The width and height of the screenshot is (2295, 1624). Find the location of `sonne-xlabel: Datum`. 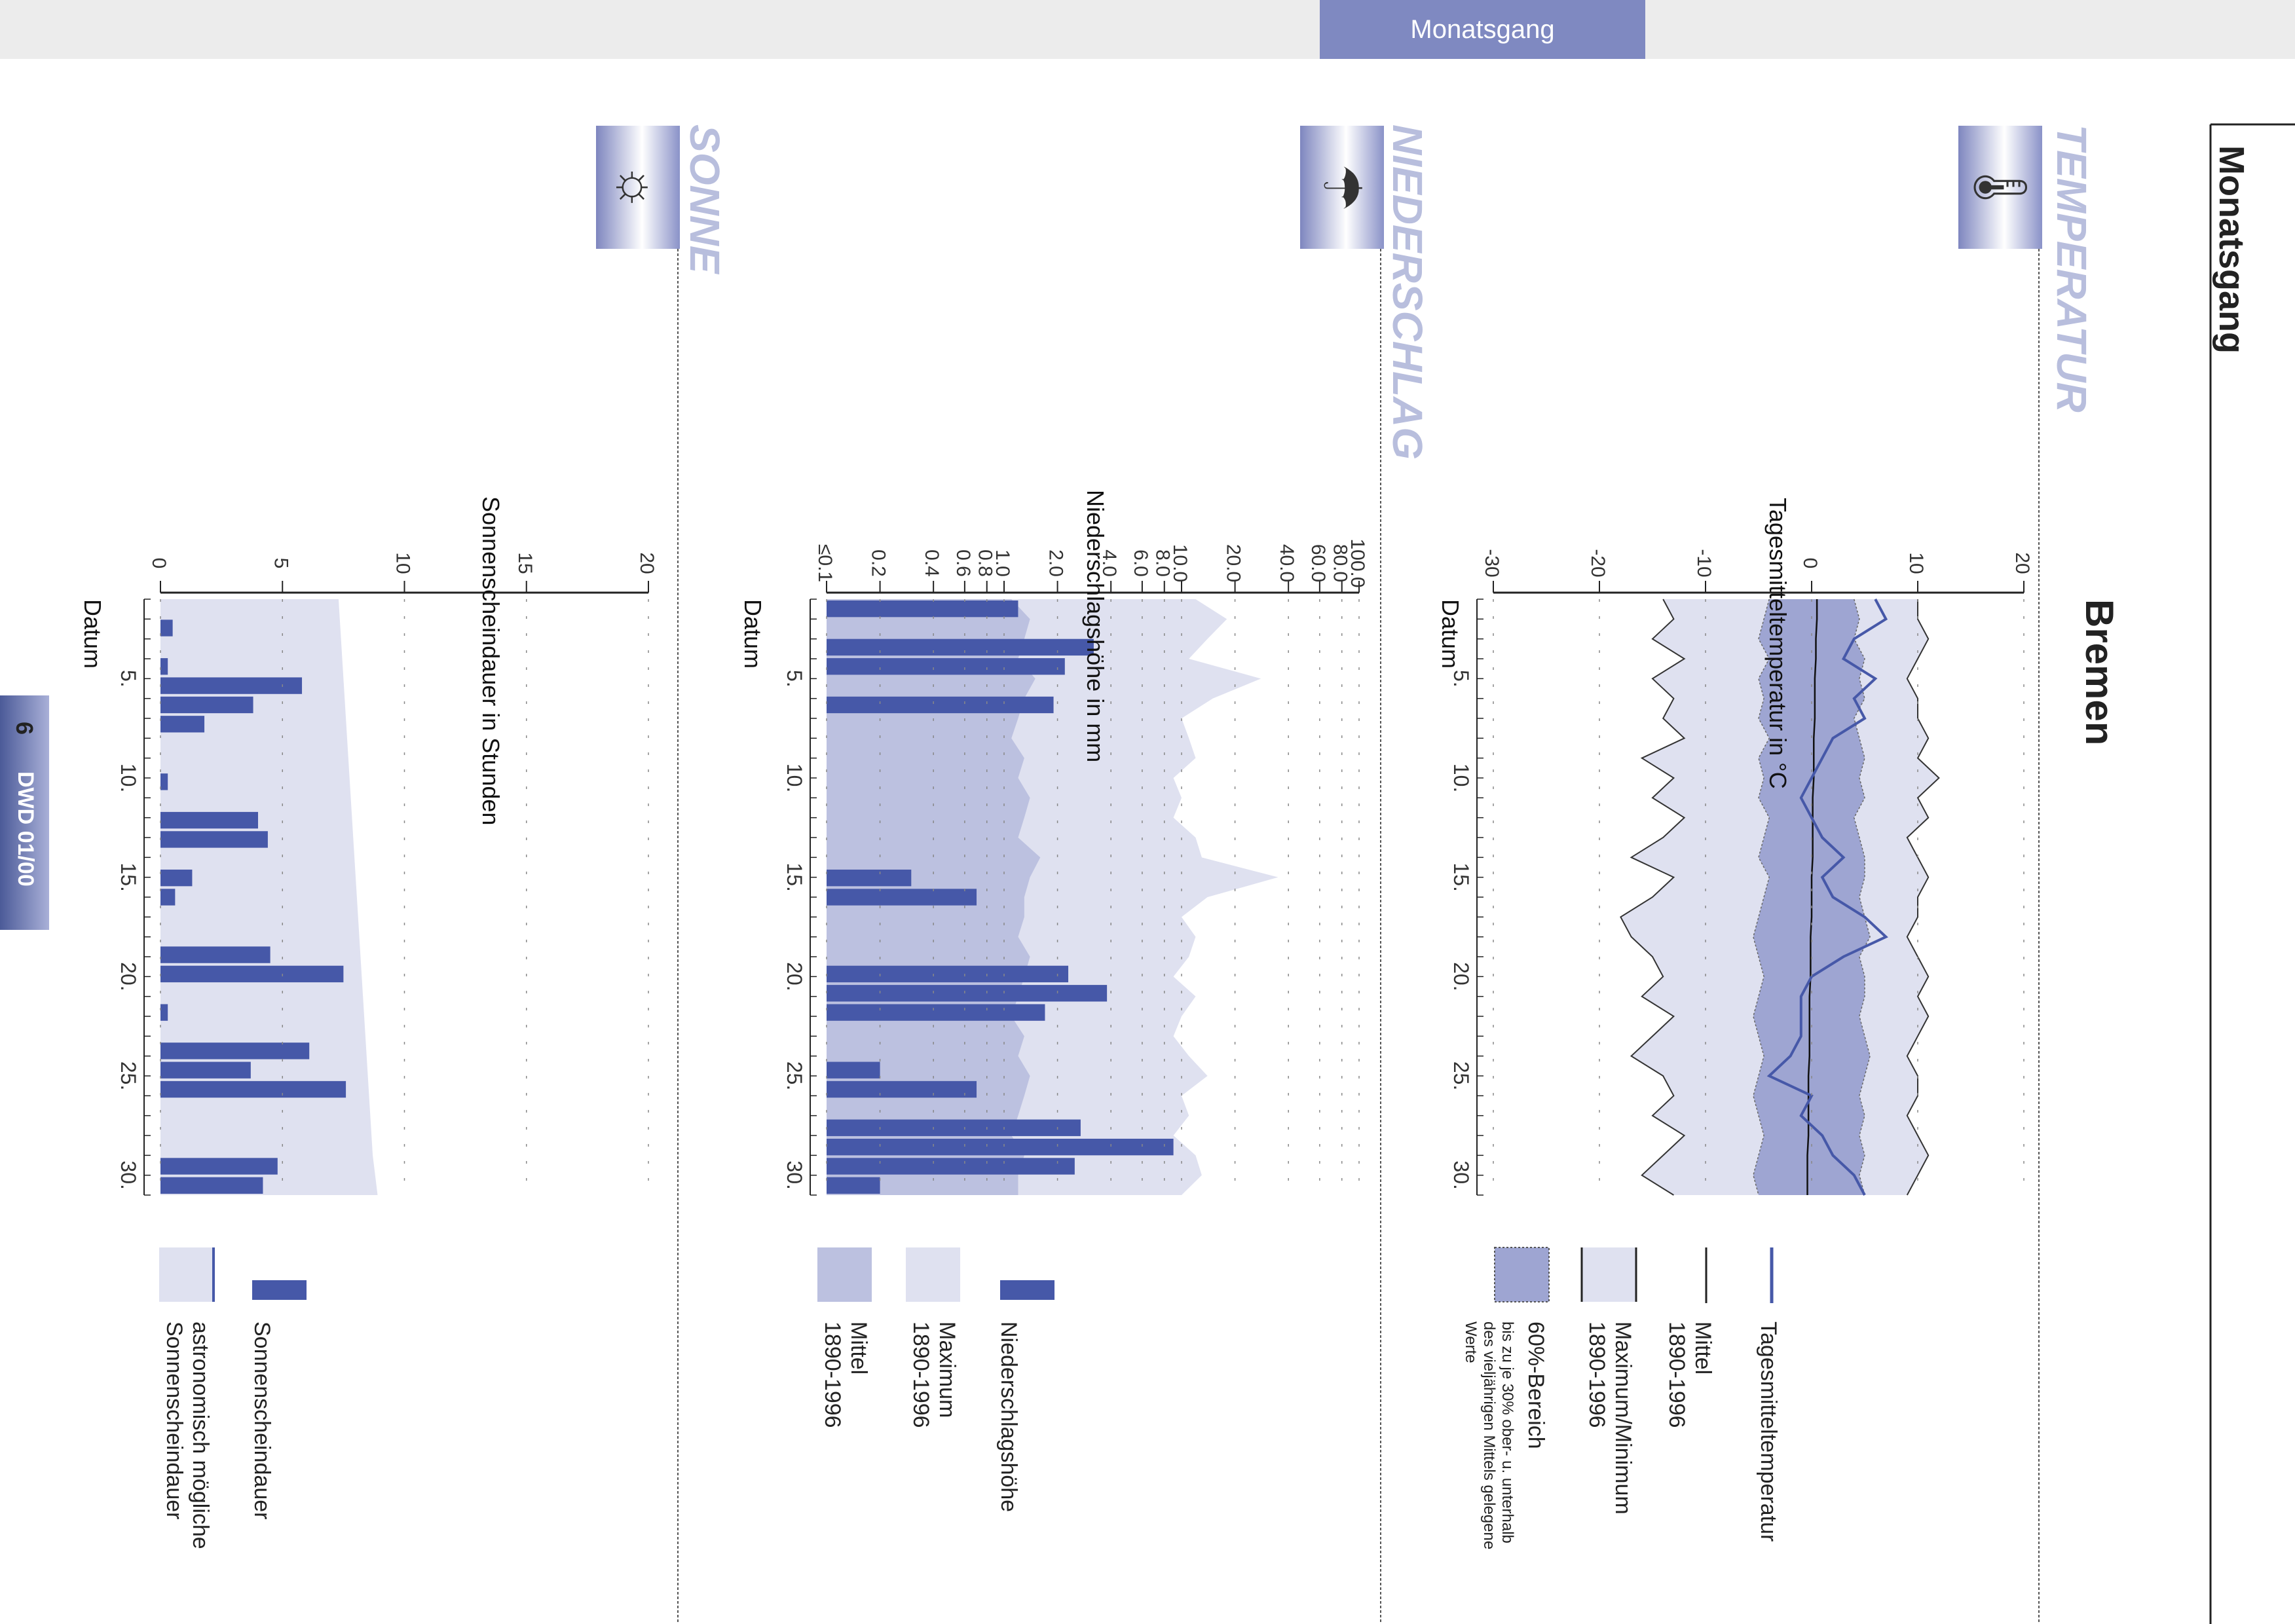

sonne-xlabel: Datum is located at coordinates (92, 634).